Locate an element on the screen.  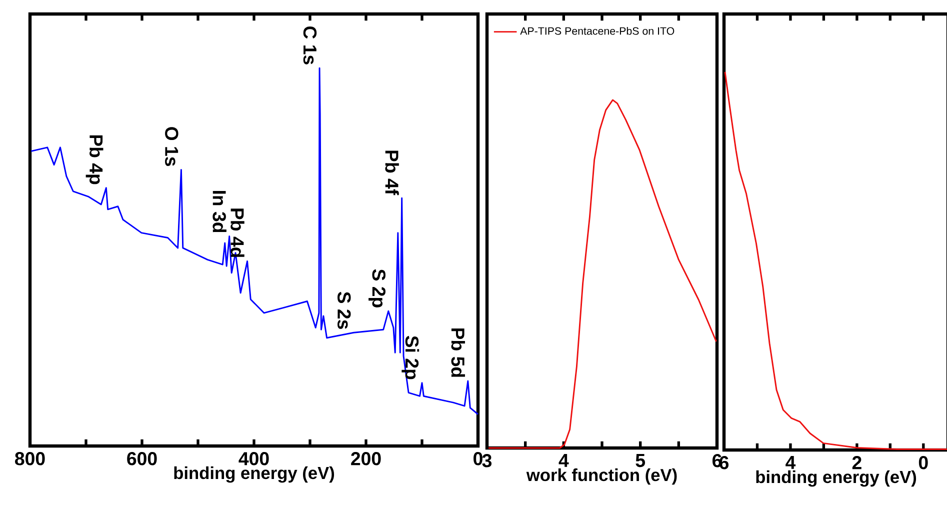
annotation: C 1s is located at coordinates (310, 45).